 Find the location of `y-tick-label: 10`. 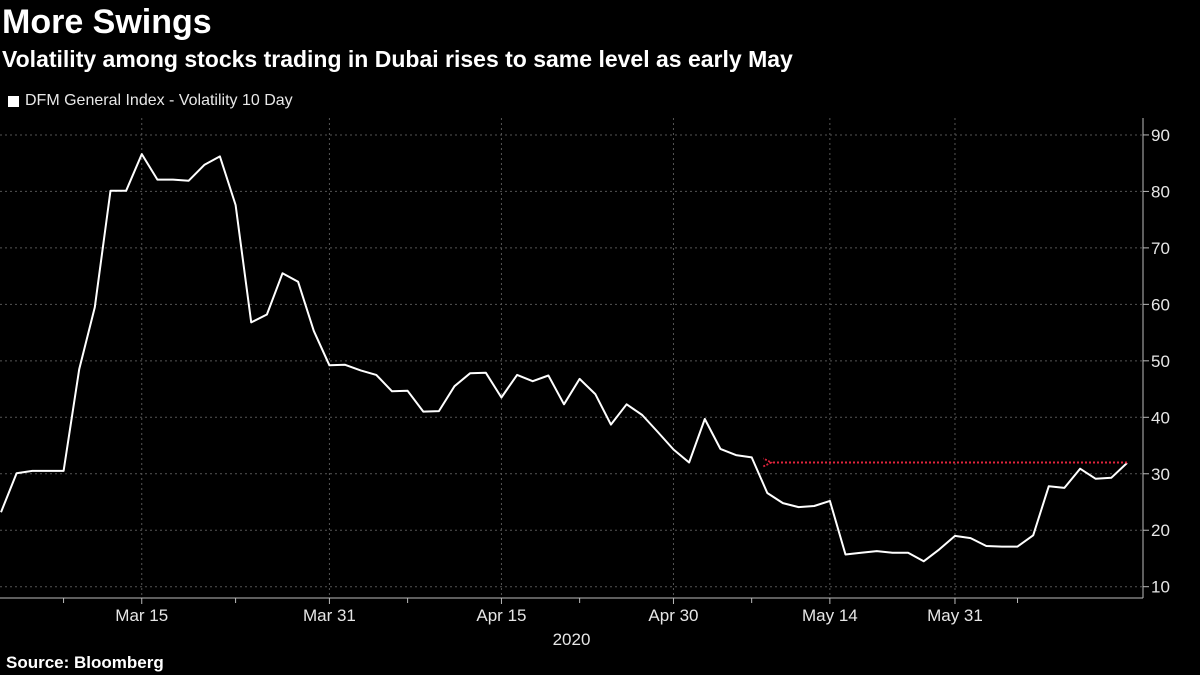

y-tick-label: 10 is located at coordinates (1160, 587).